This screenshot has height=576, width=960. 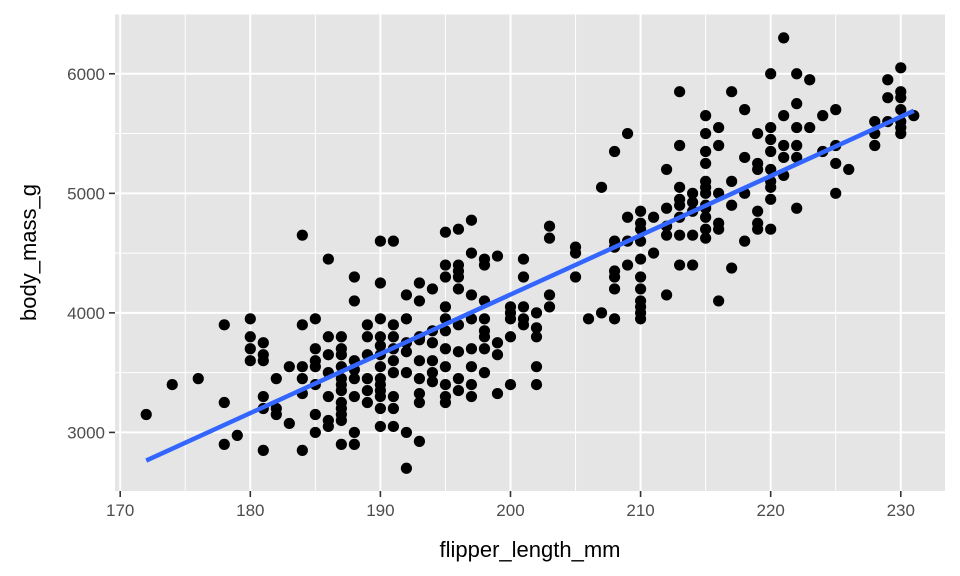 I want to click on x-tick-label: 230, so click(x=901, y=510).